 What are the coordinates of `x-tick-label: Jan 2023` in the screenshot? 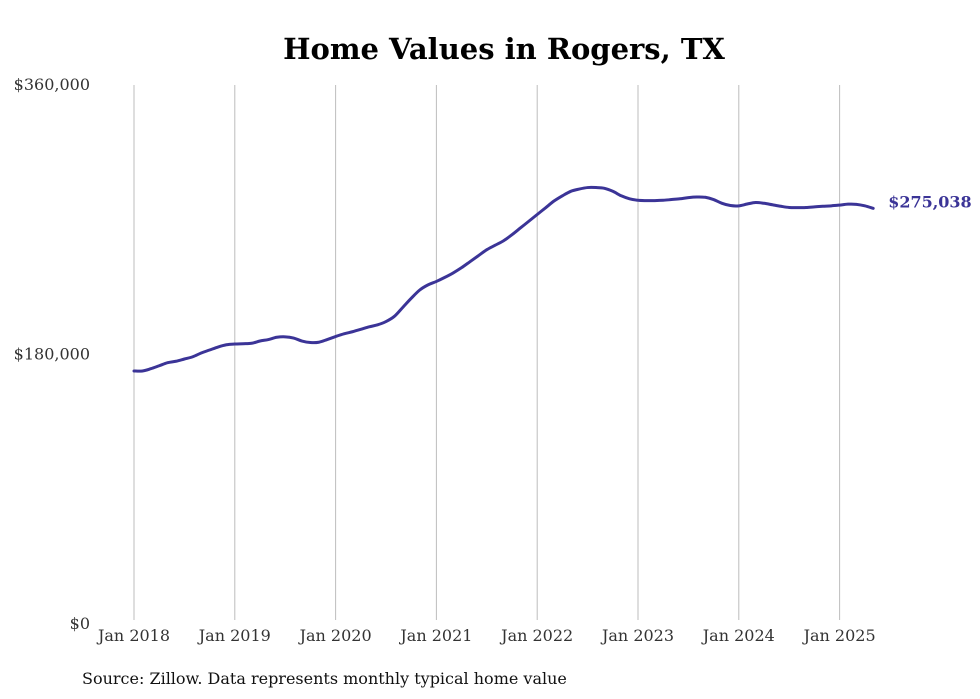 It's located at (637, 635).